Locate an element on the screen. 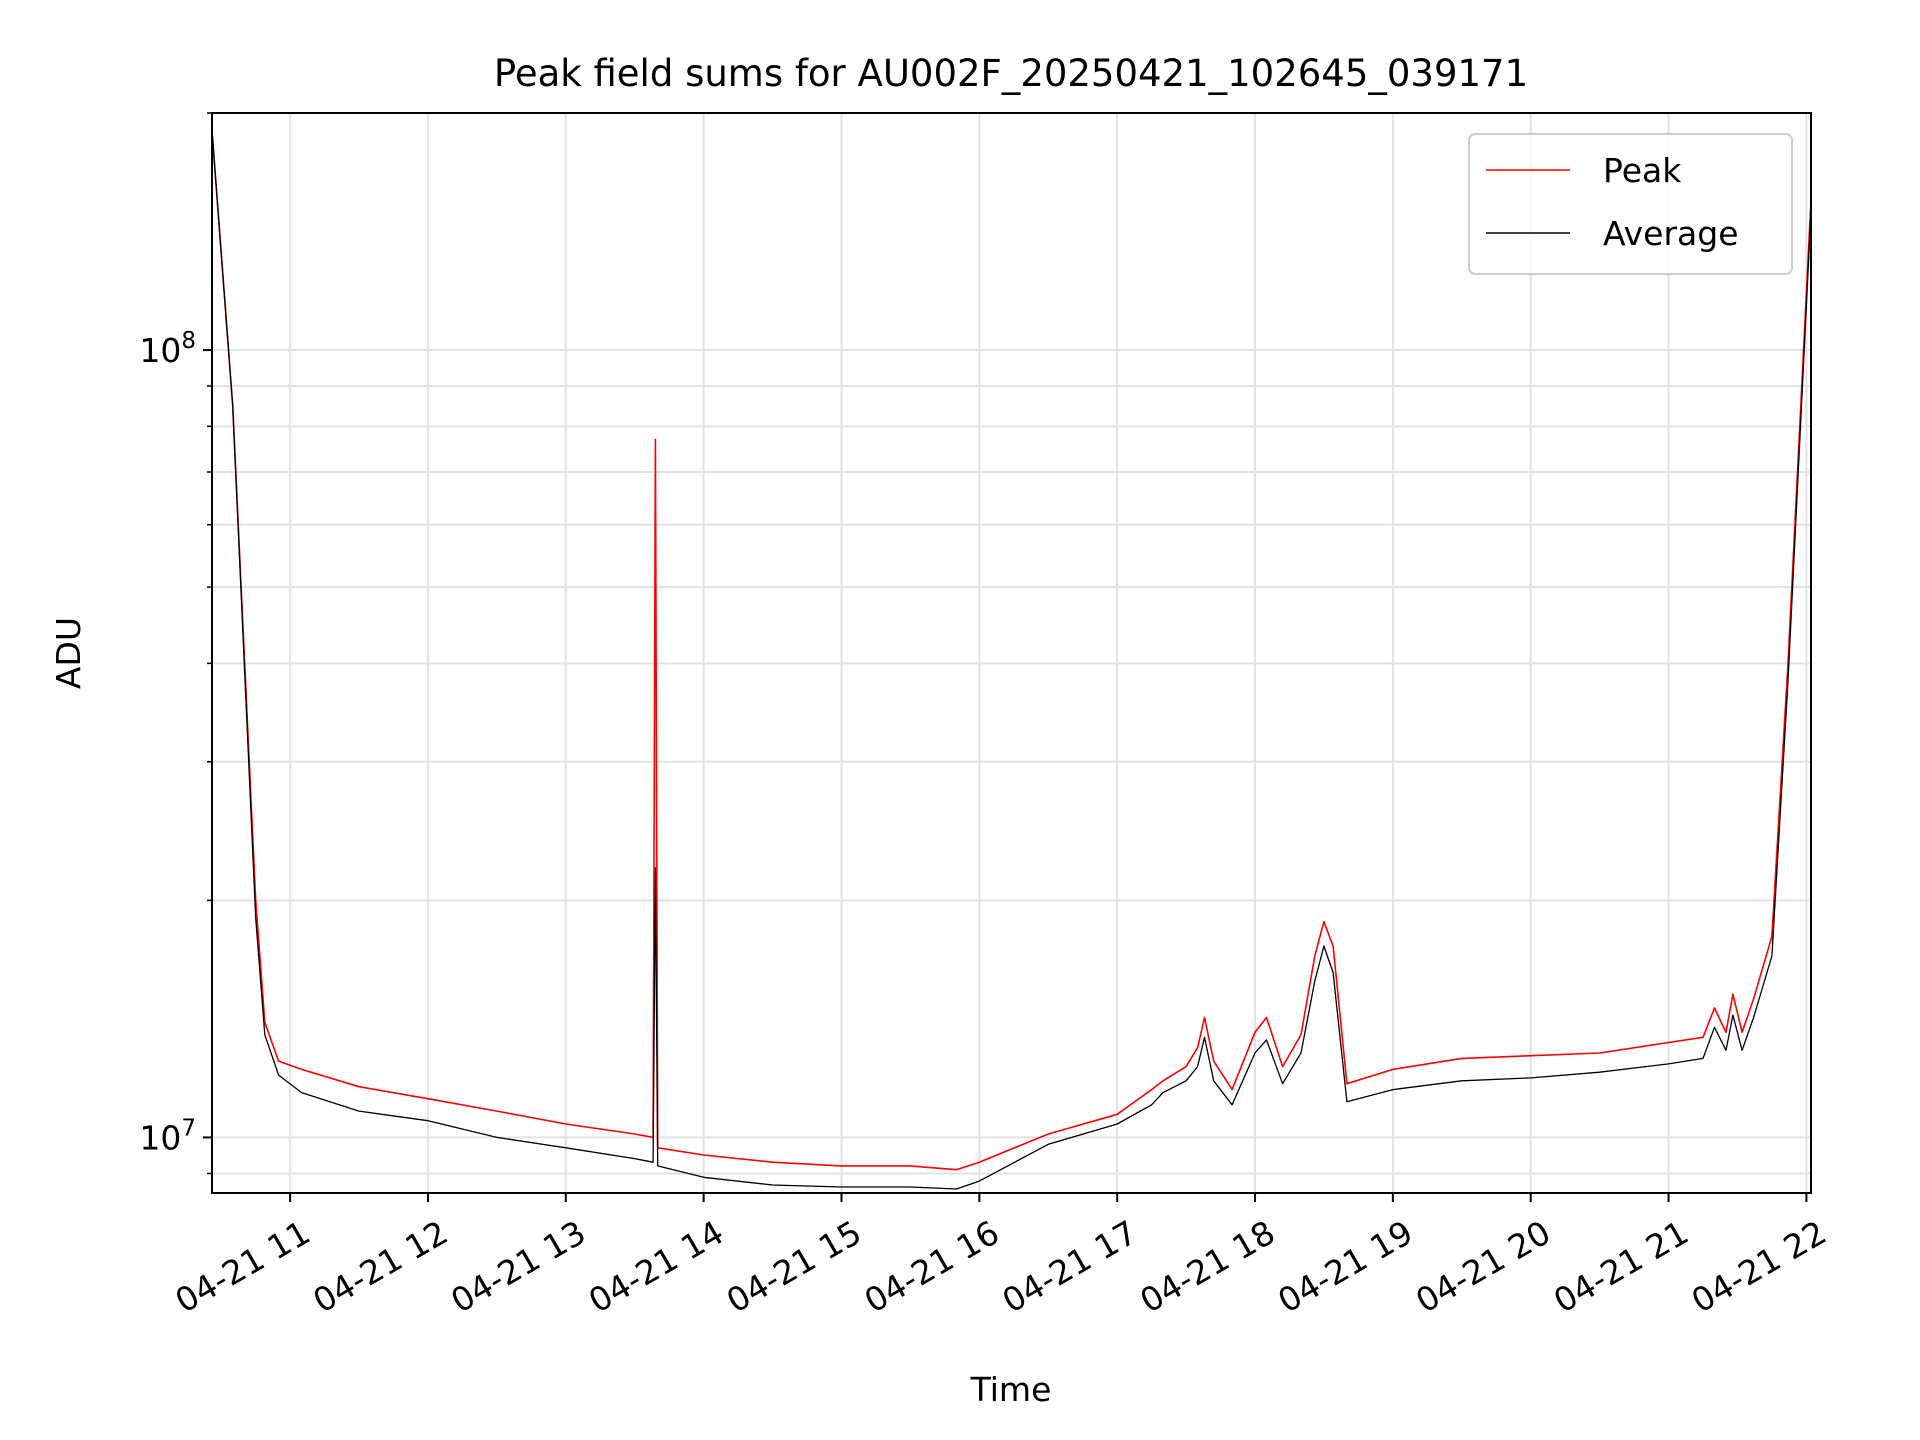  legend-label-peak: Peak is located at coordinates (1642, 170).